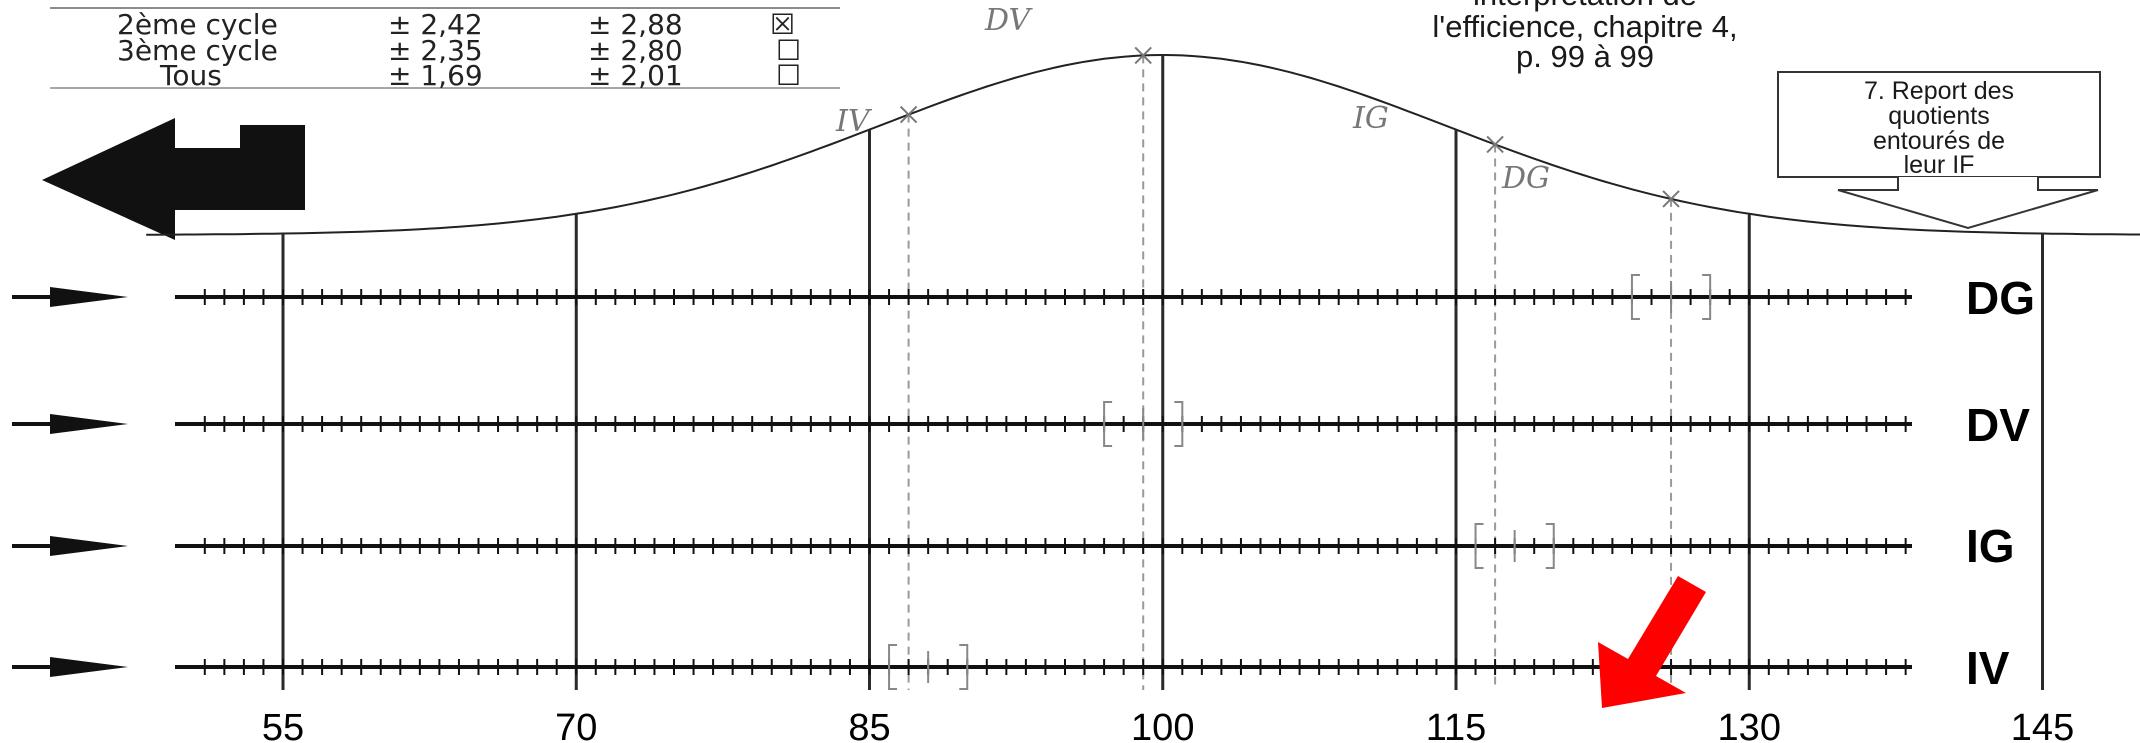  I want to click on ruler-dg, so click(1043, 297).